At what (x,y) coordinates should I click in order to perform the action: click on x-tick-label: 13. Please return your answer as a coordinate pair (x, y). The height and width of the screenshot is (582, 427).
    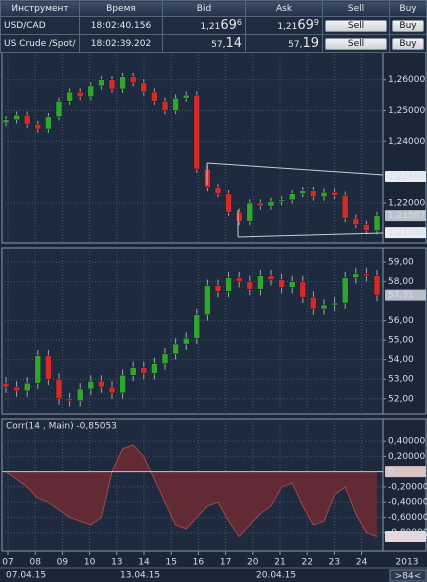
    Looking at the image, I should click on (116, 563).